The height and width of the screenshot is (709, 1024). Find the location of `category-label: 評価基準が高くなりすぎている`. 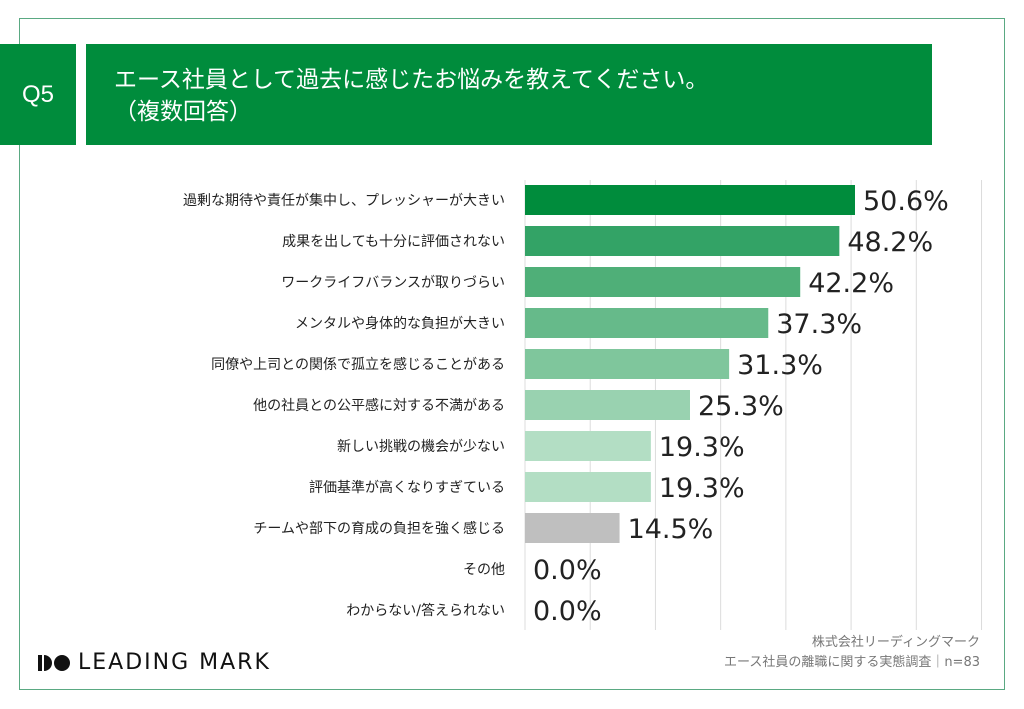

category-label: 評価基準が高くなりすぎている is located at coordinates (407, 487).